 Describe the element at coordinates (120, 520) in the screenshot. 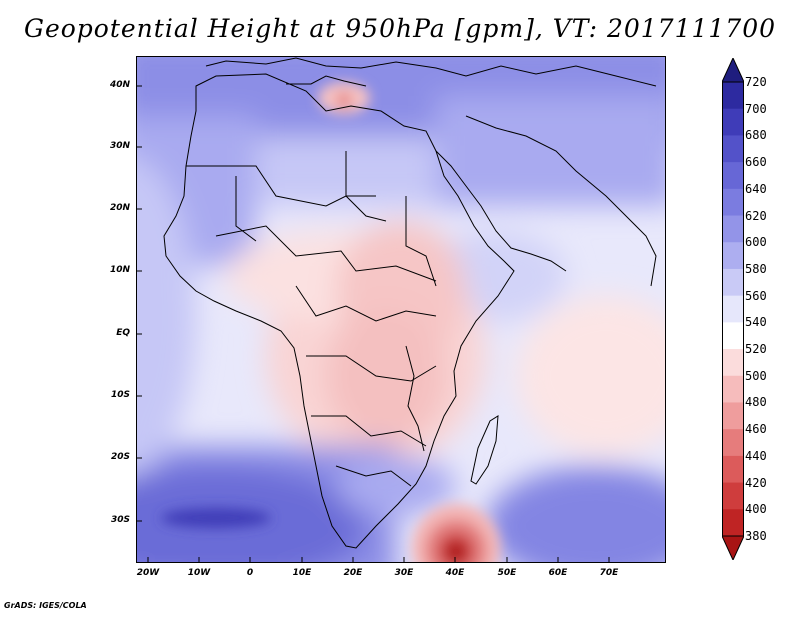

I see `lat-label: 30S` at that location.